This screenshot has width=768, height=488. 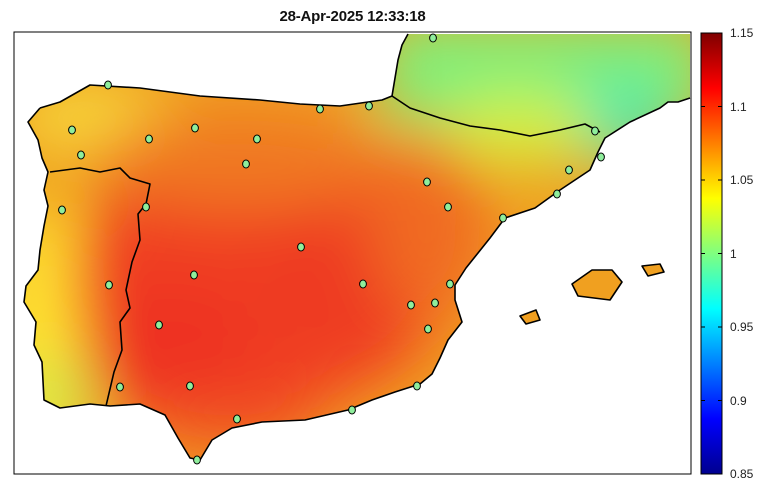 I want to click on colorbar-tick-label: 1.15, so click(x=742, y=33).